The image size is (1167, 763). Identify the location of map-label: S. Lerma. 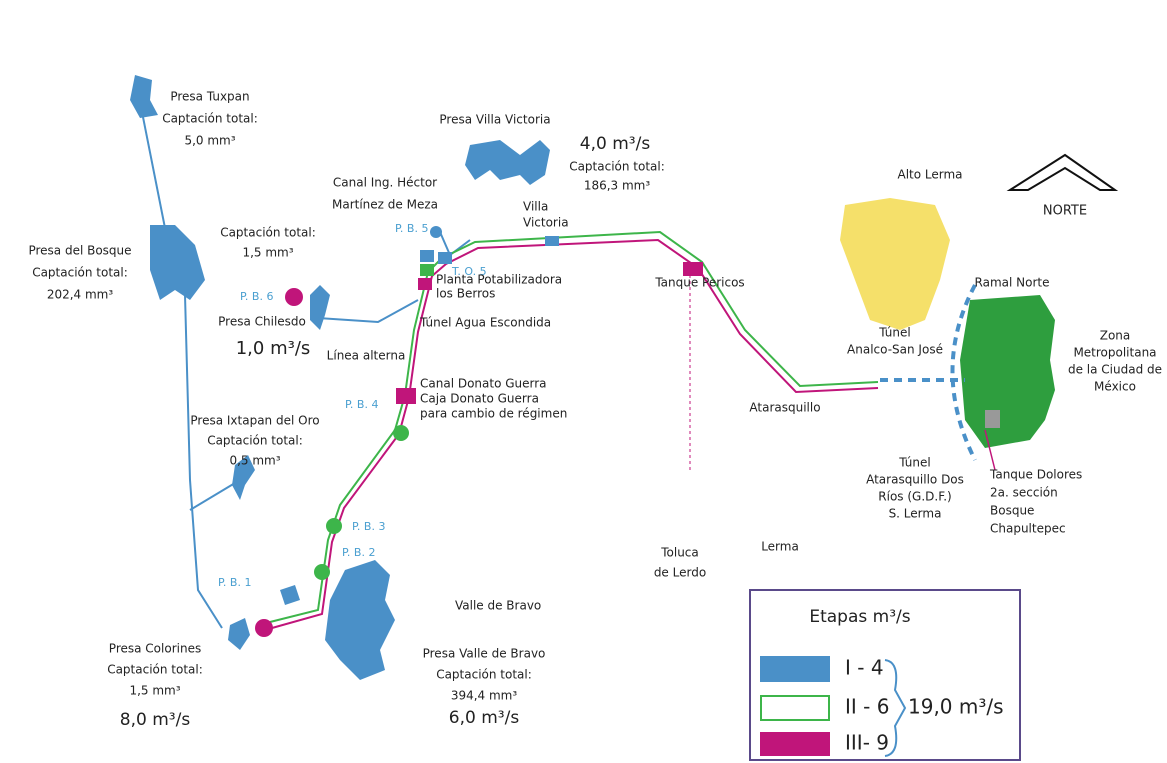
(915, 514).